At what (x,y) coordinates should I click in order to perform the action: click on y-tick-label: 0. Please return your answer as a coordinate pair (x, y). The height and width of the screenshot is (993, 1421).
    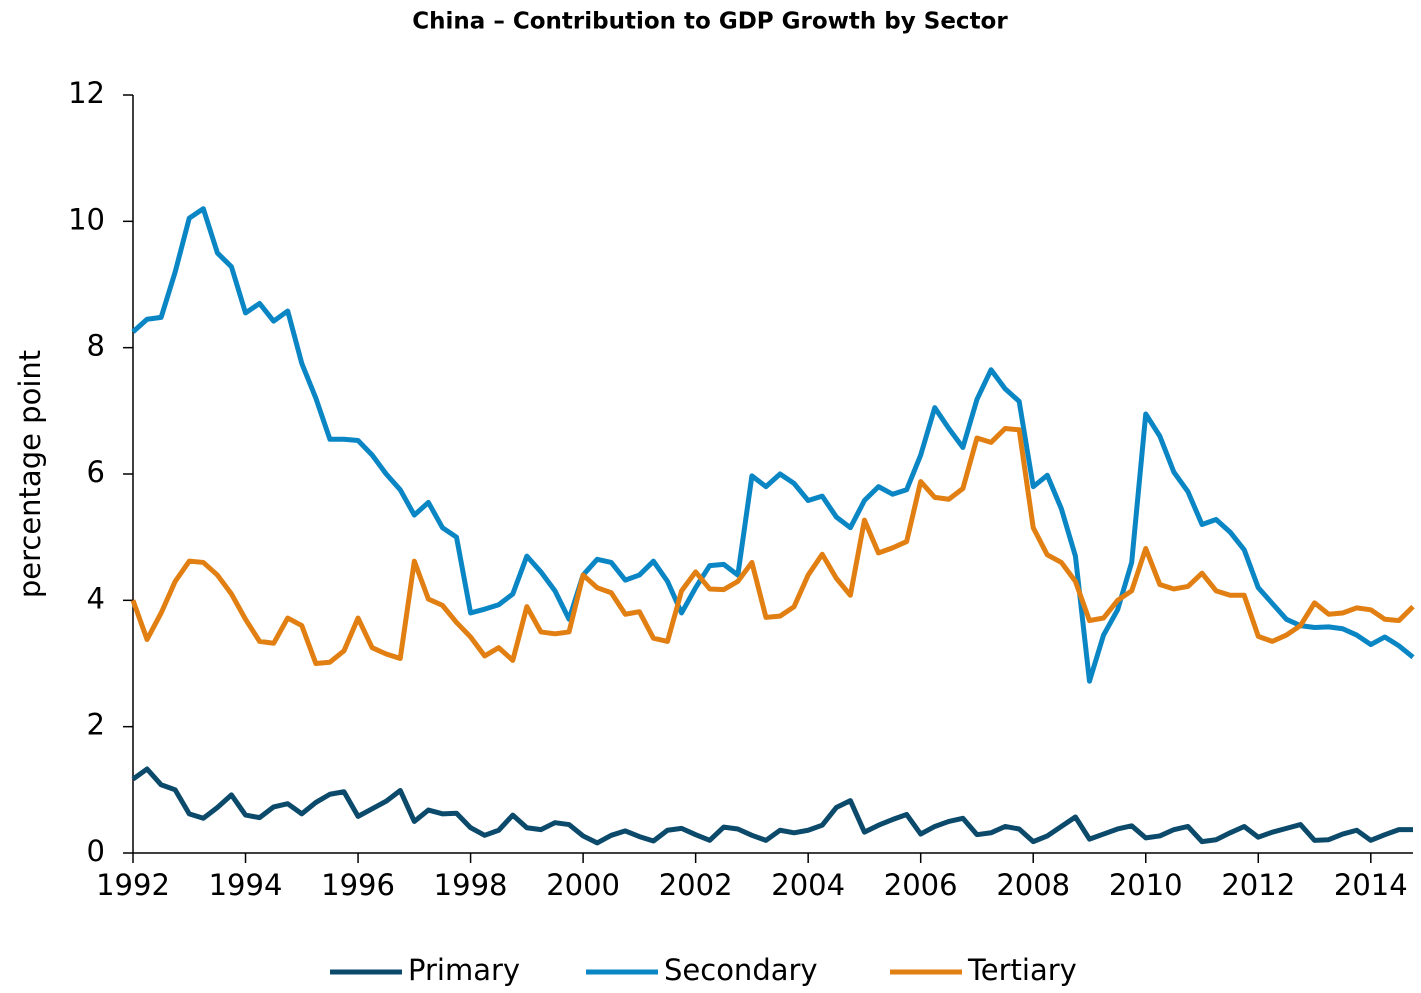
    Looking at the image, I should click on (96, 851).